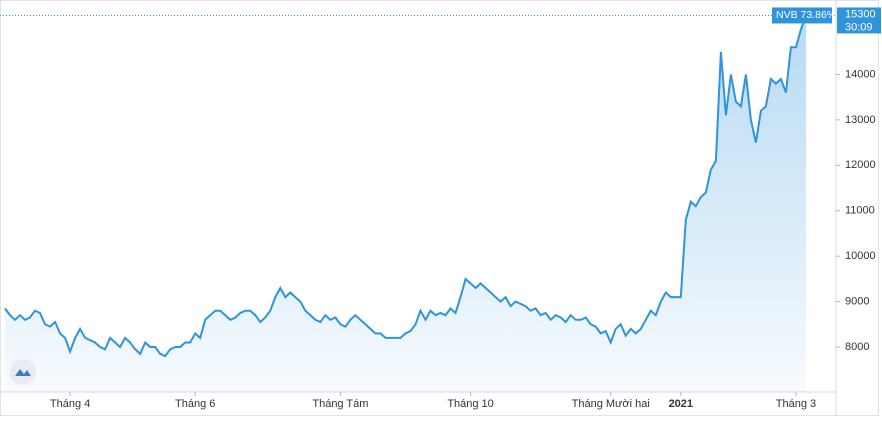  I want to click on y-tick-label: 8000, so click(857, 347).